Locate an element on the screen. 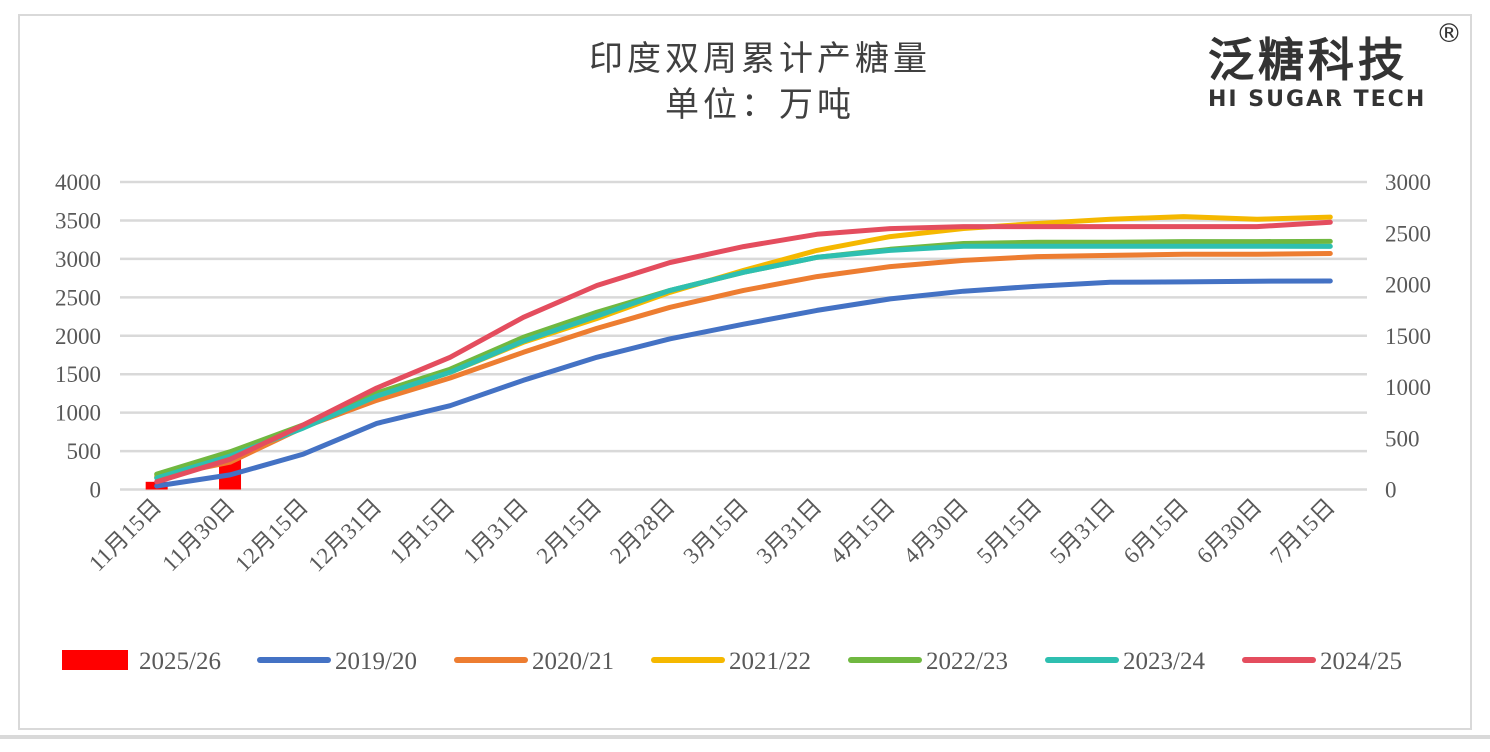  legend-item: 2024/25 is located at coordinates (1322, 661).